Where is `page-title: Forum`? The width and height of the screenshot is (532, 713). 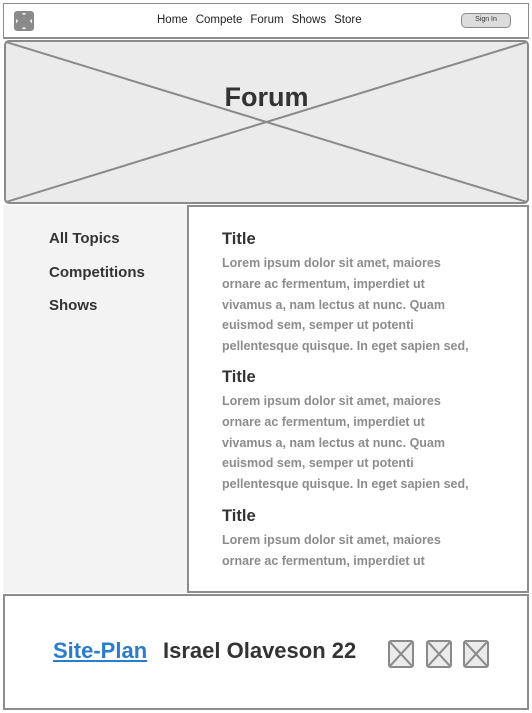
page-title: Forum is located at coordinates (266, 97).